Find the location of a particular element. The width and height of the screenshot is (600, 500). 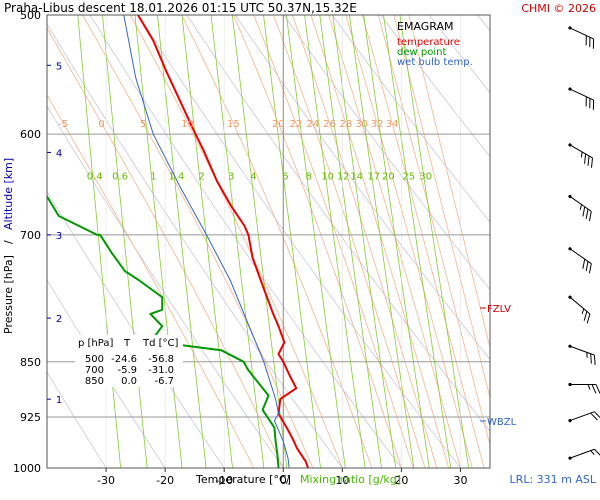

x-tick-label: -30 is located at coordinates (106, 480).